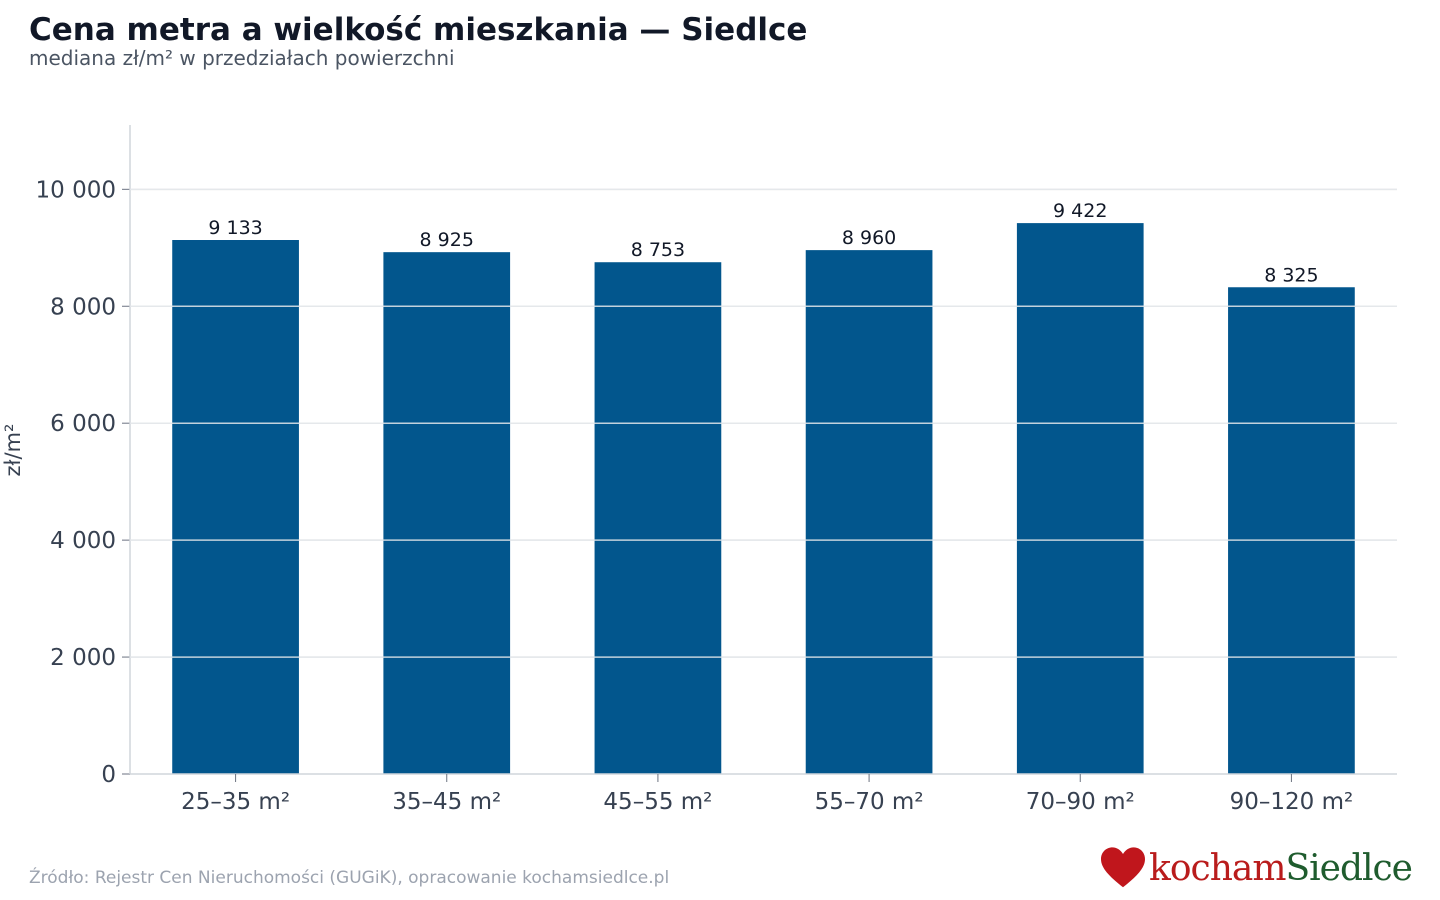  I want to click on data-label: 9 133, so click(235, 228).